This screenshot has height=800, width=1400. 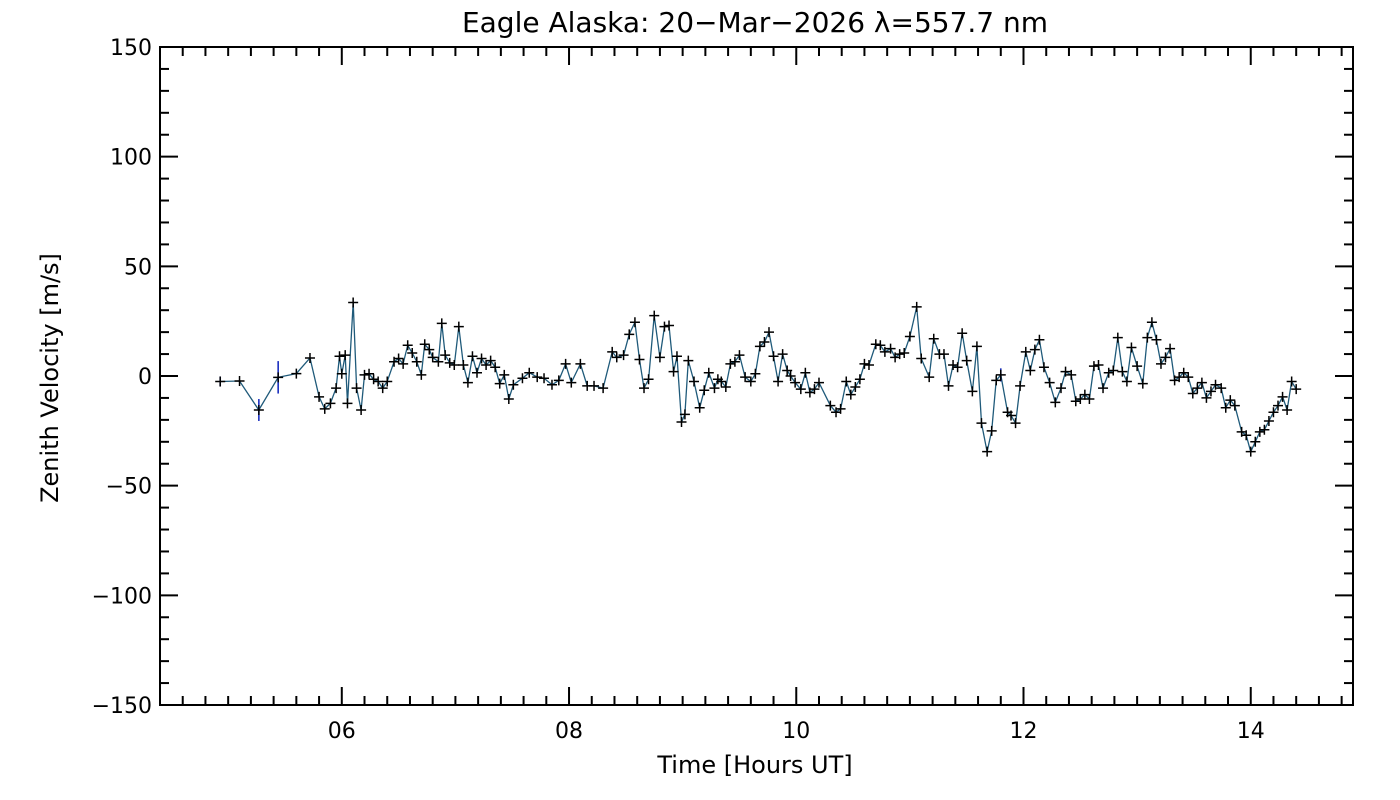 What do you see at coordinates (131, 48) in the screenshot?
I see `y-tick-label: 150` at bounding box center [131, 48].